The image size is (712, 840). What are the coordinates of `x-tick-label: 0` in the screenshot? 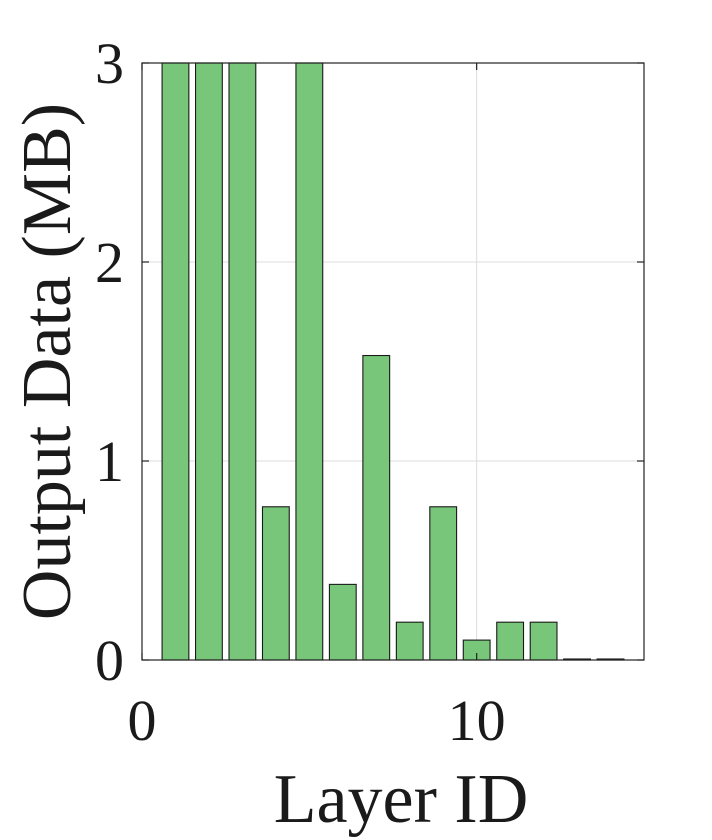 It's located at (142, 720).